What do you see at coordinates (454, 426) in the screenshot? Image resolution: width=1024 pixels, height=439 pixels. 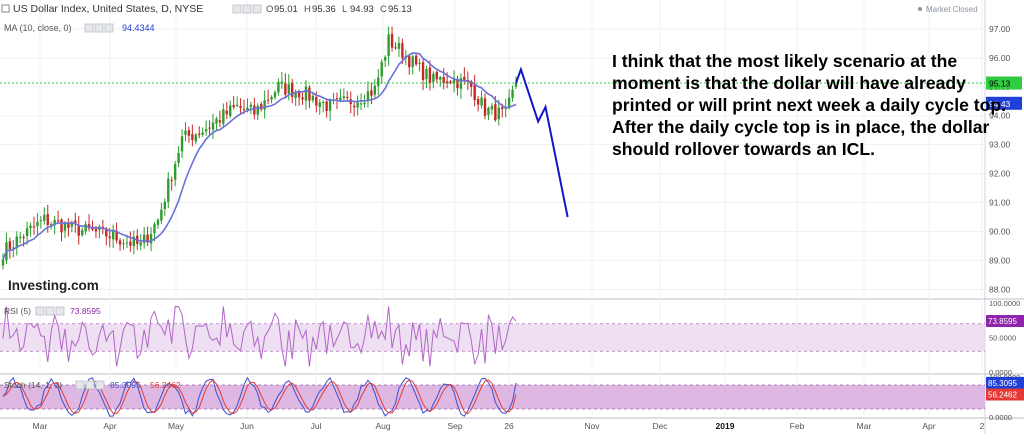 I see `x-tick-label: Sep` at bounding box center [454, 426].